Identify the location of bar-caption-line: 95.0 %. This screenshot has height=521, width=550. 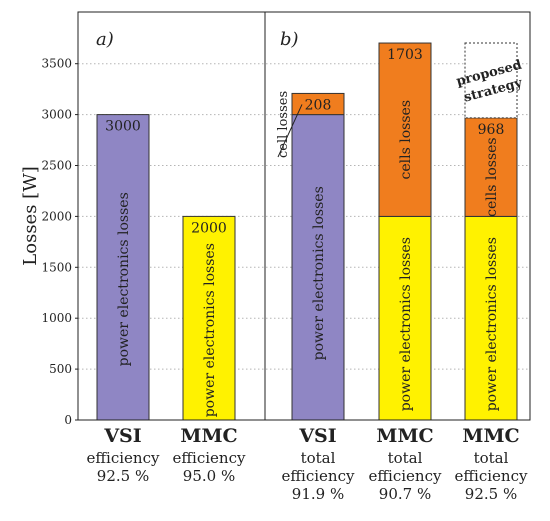
(209, 476).